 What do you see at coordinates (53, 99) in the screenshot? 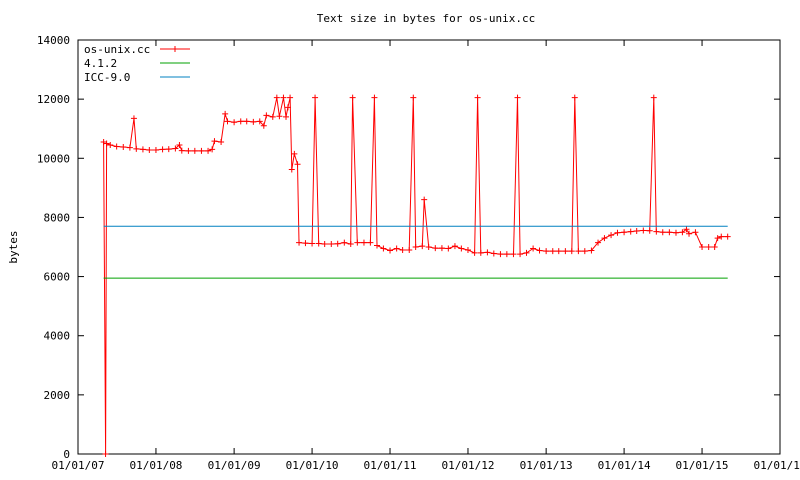
I see `y-tick-label: 12000` at bounding box center [53, 99].